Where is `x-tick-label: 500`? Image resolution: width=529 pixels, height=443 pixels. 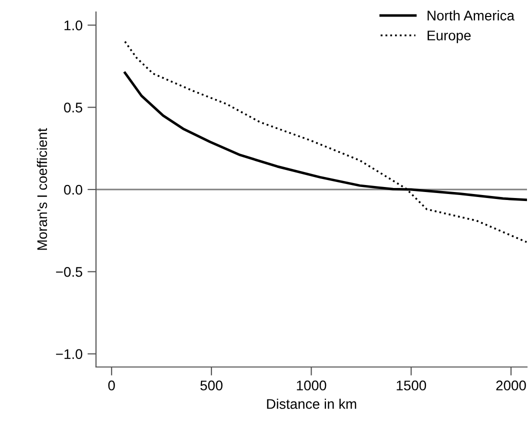 x-tick-label: 500 is located at coordinates (211, 385).